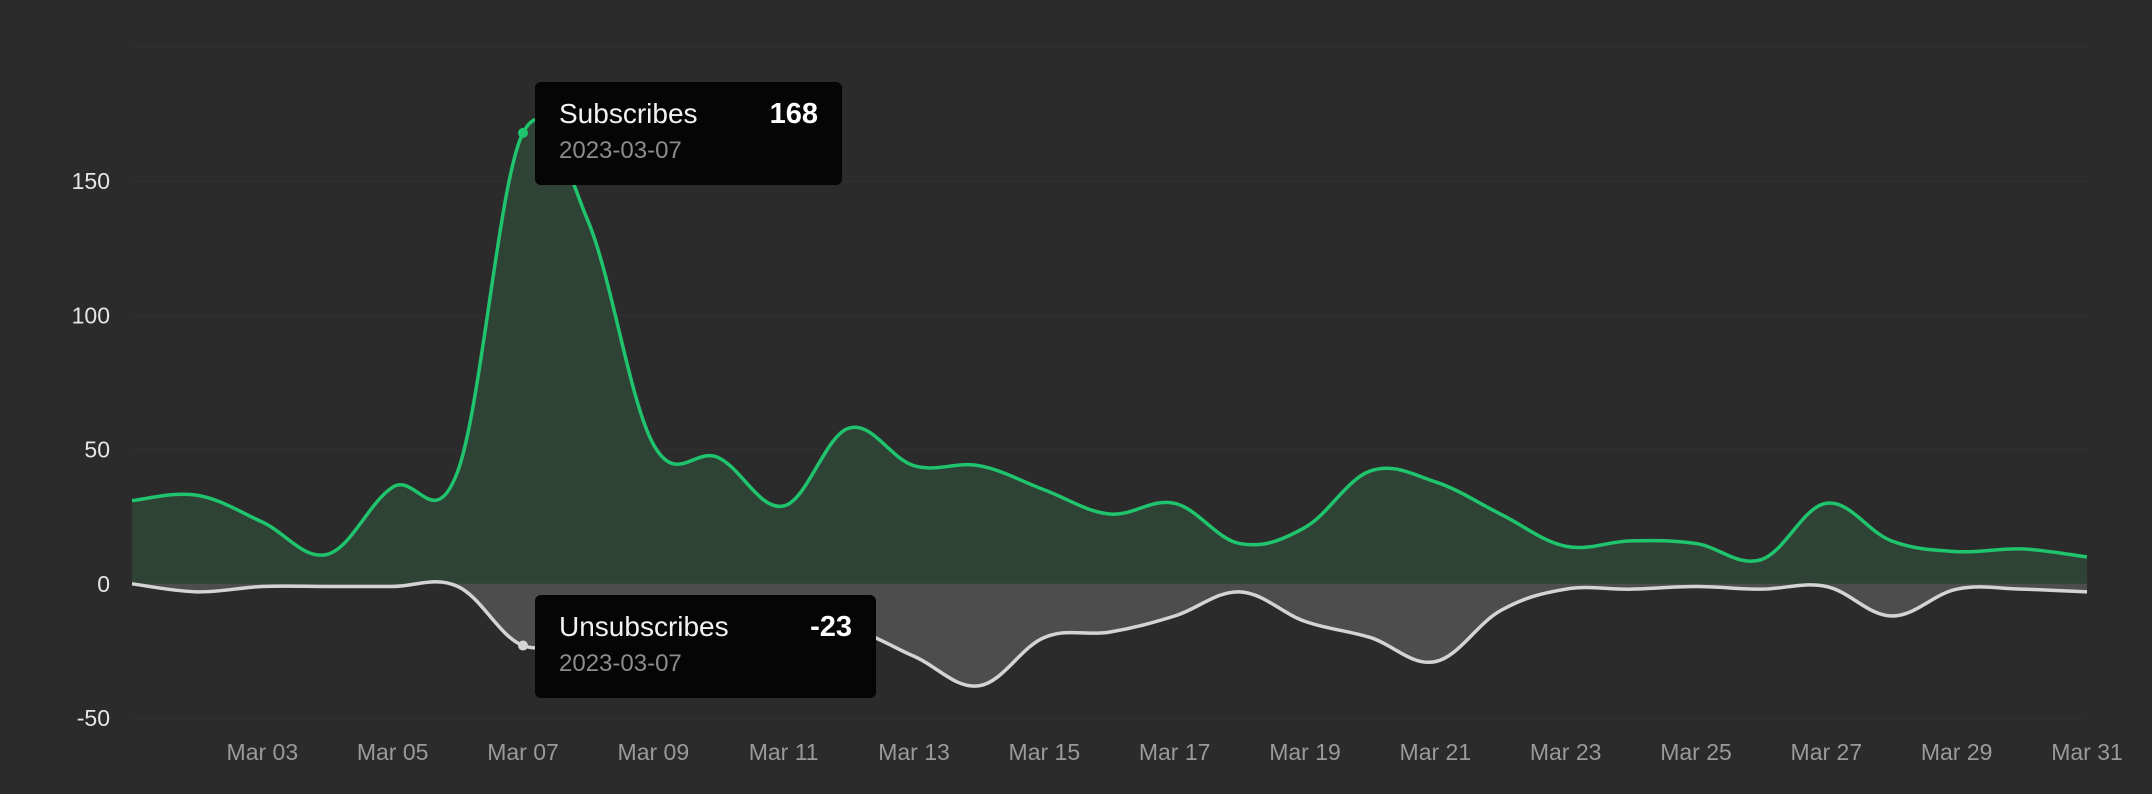 This screenshot has width=2152, height=794. I want to click on y-axis-ticks: 150 100 50 0 -50, so click(91, 449).